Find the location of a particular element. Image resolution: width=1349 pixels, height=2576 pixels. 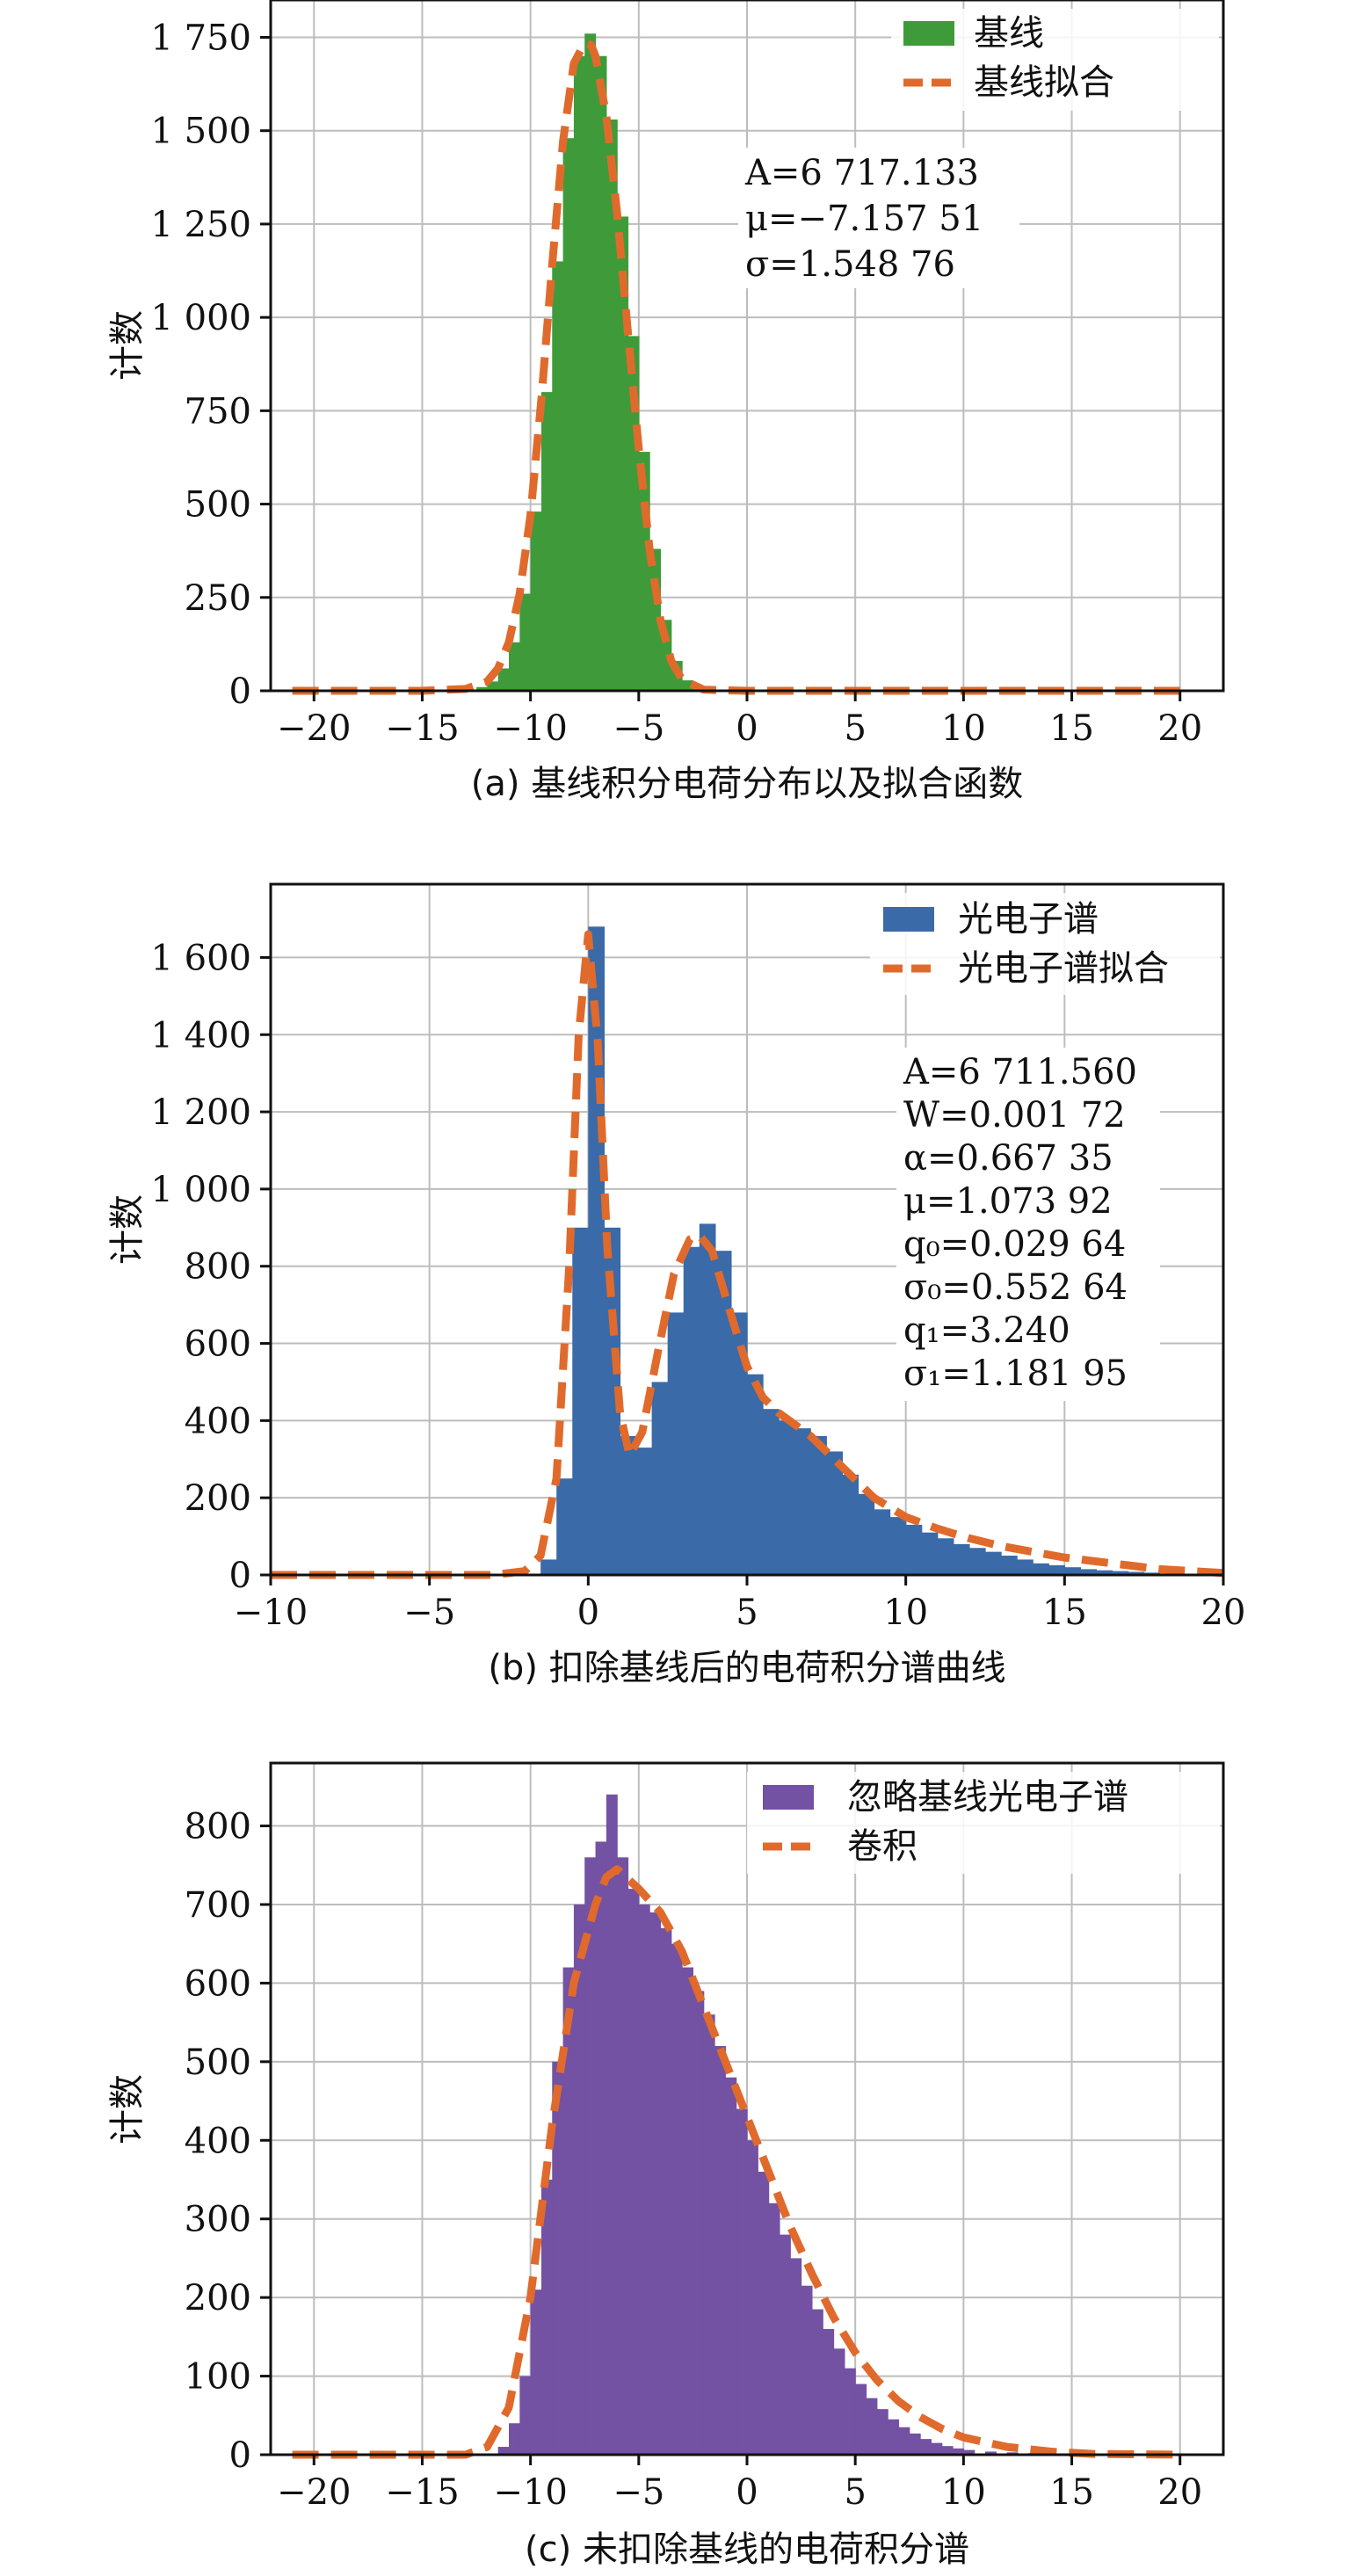

x-tick-label-b-0: −10 is located at coordinates (271, 1613).